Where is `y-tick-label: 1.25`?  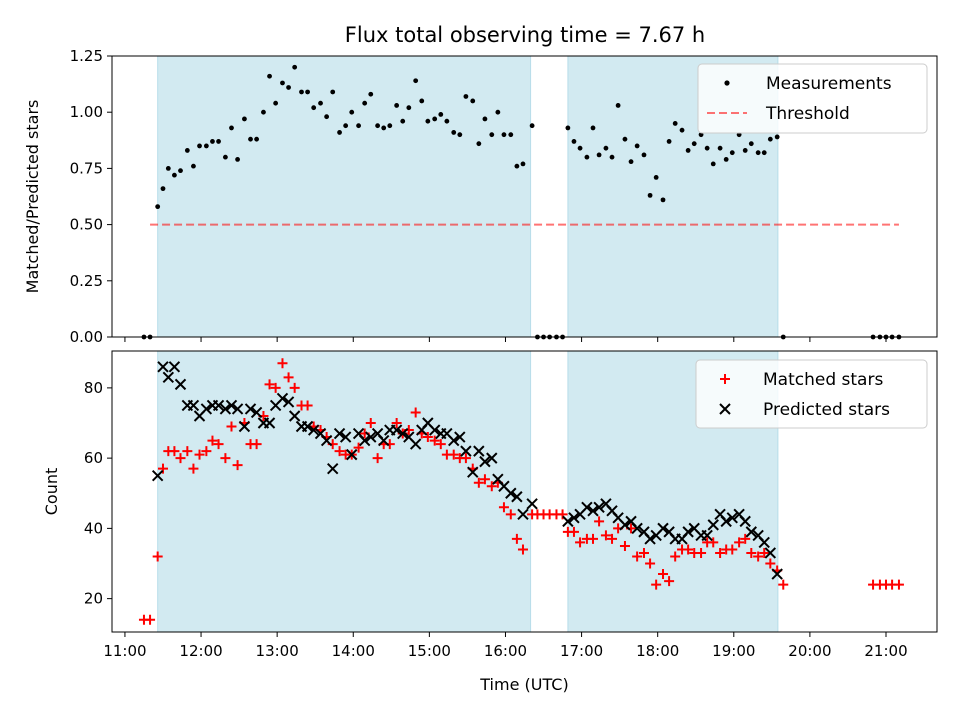 y-tick-label: 1.25 is located at coordinates (86, 56).